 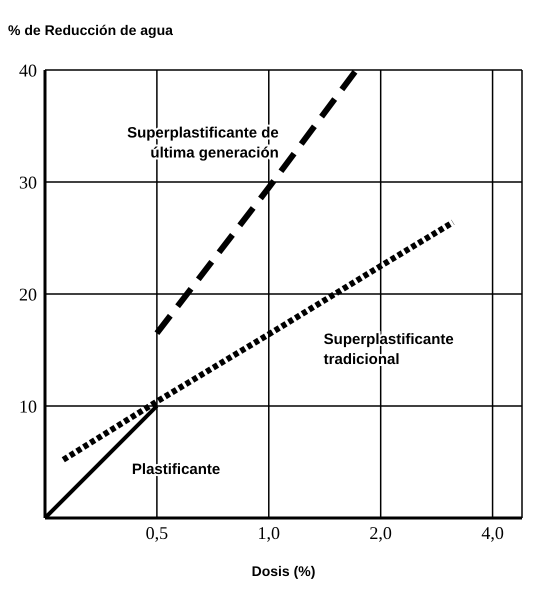 What do you see at coordinates (157, 532) in the screenshot?
I see `x-tick-label: 0,5` at bounding box center [157, 532].